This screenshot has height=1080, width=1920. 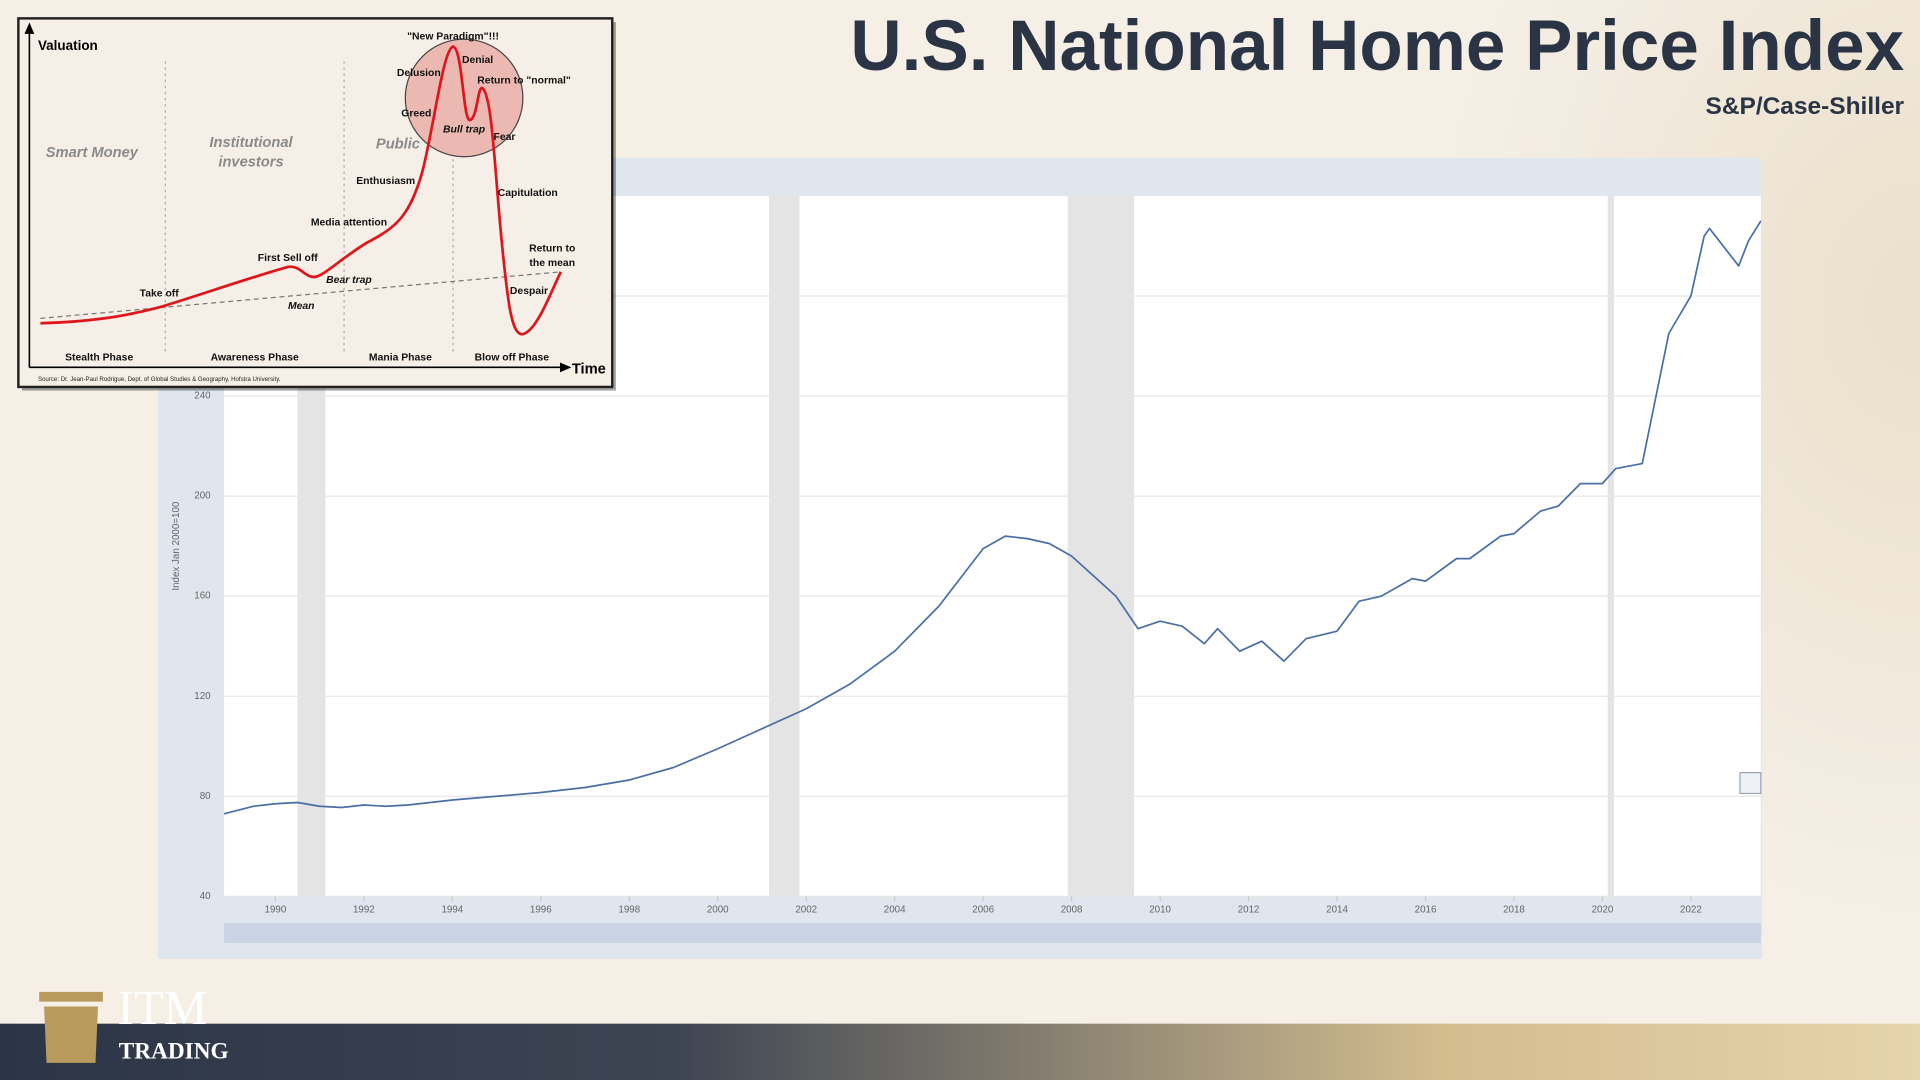 What do you see at coordinates (992, 933) in the screenshot?
I see `navigator` at bounding box center [992, 933].